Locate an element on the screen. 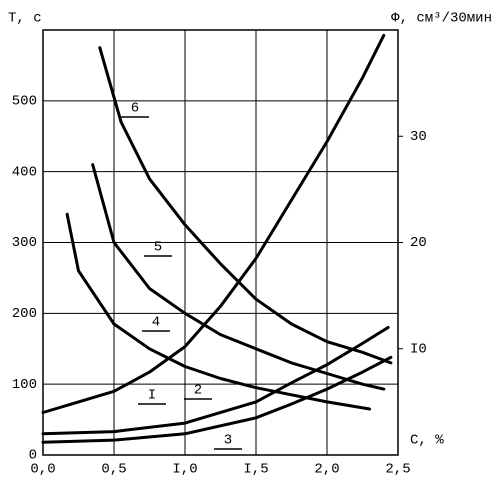 This screenshot has height=495, width=500. x-tick-label: I,0 is located at coordinates (184, 470).